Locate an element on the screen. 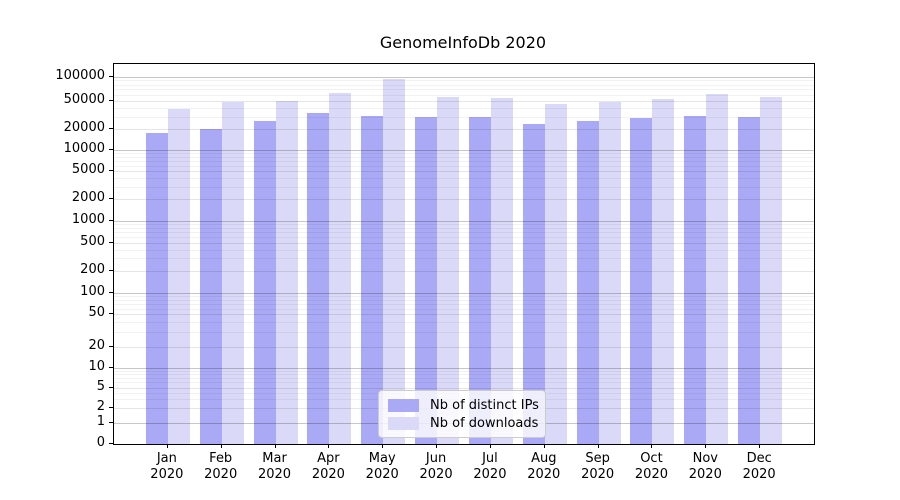 The height and width of the screenshot is (500, 900). y-tick-label: 50 is located at coordinates (96, 313).